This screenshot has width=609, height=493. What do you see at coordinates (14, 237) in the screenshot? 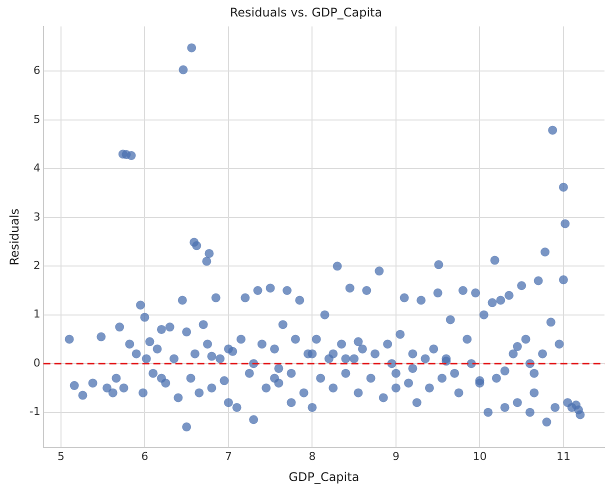
I see `y-axis-title: Residuals` at bounding box center [14, 237].